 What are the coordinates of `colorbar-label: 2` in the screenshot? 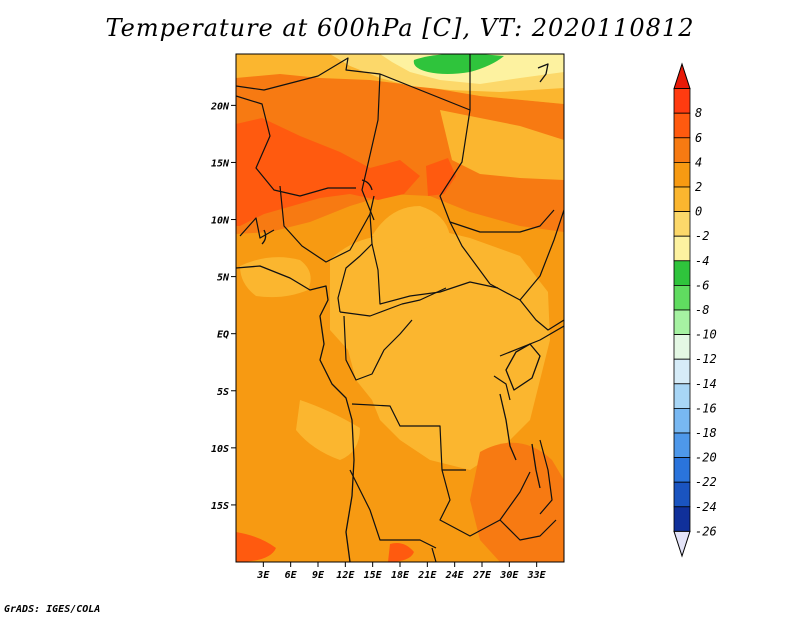 It's located at (698, 187).